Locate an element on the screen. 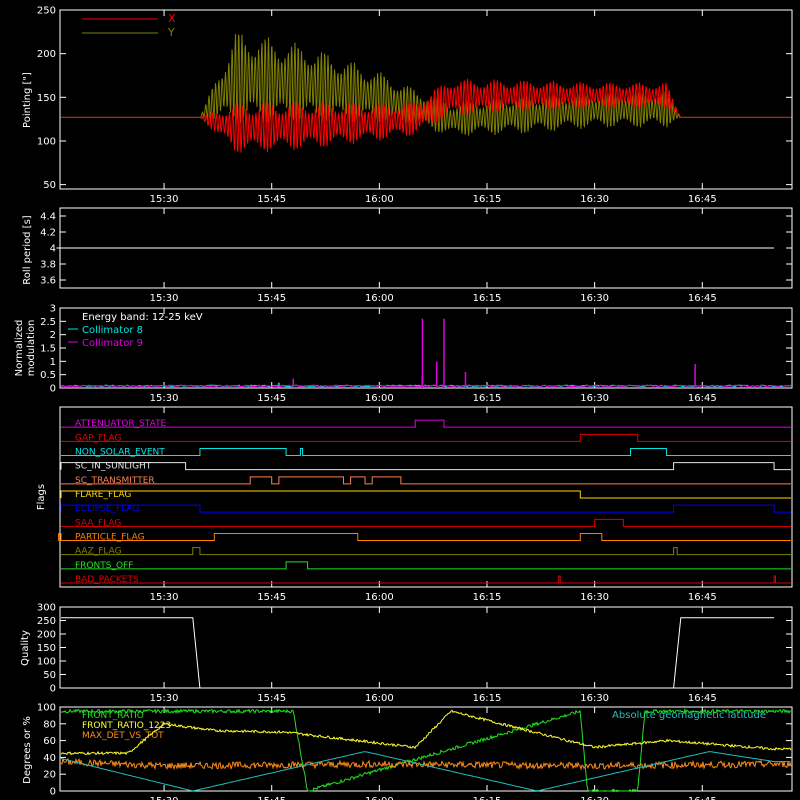  flag-row-sc-transmitter: SC_TRANSMITTER is located at coordinates (426, 481).